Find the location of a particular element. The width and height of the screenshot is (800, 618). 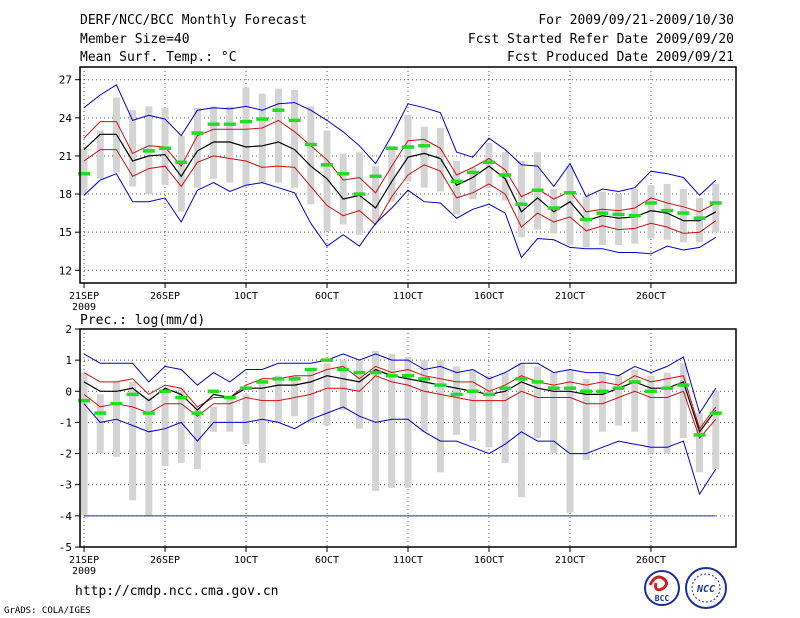

produced-date: Fcst Produced Date 2009/09/21 is located at coordinates (620, 57).